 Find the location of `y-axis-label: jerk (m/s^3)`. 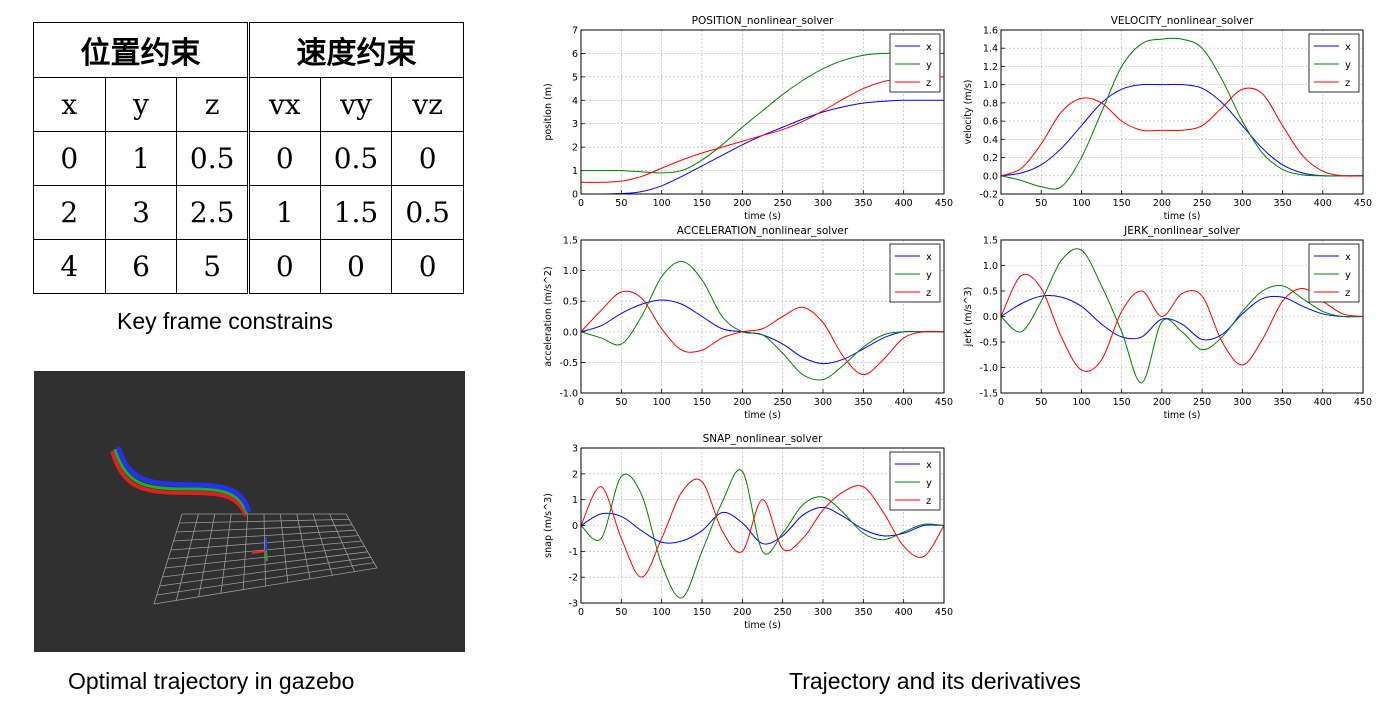

y-axis-label: jerk (m/s^3) is located at coordinates (968, 317).